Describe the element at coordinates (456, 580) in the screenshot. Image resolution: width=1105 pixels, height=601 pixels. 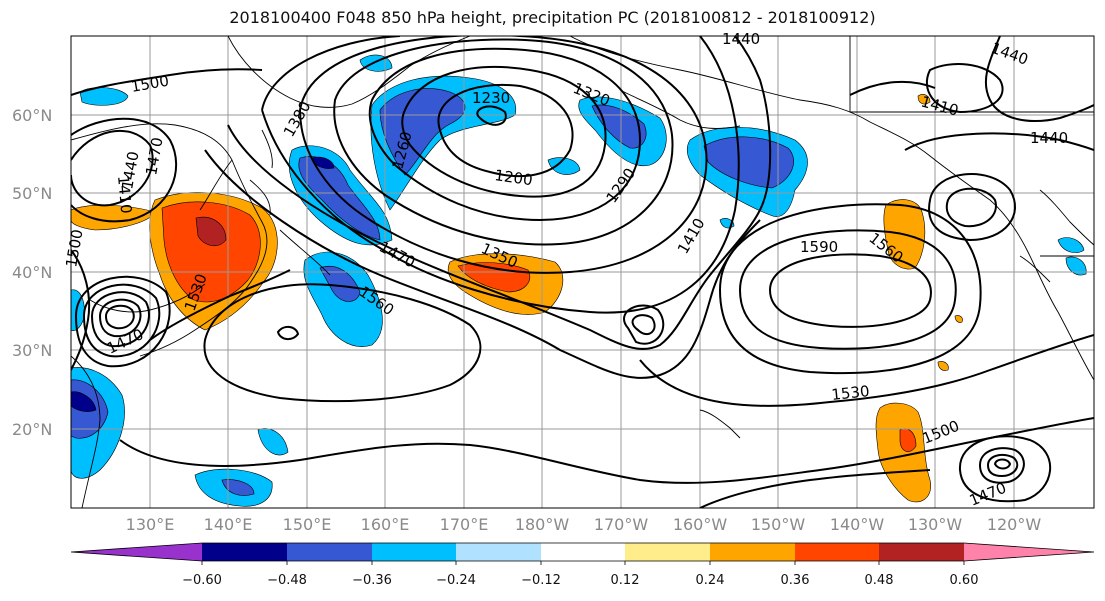
I see `colorbar-tick-label: −0.24` at that location.